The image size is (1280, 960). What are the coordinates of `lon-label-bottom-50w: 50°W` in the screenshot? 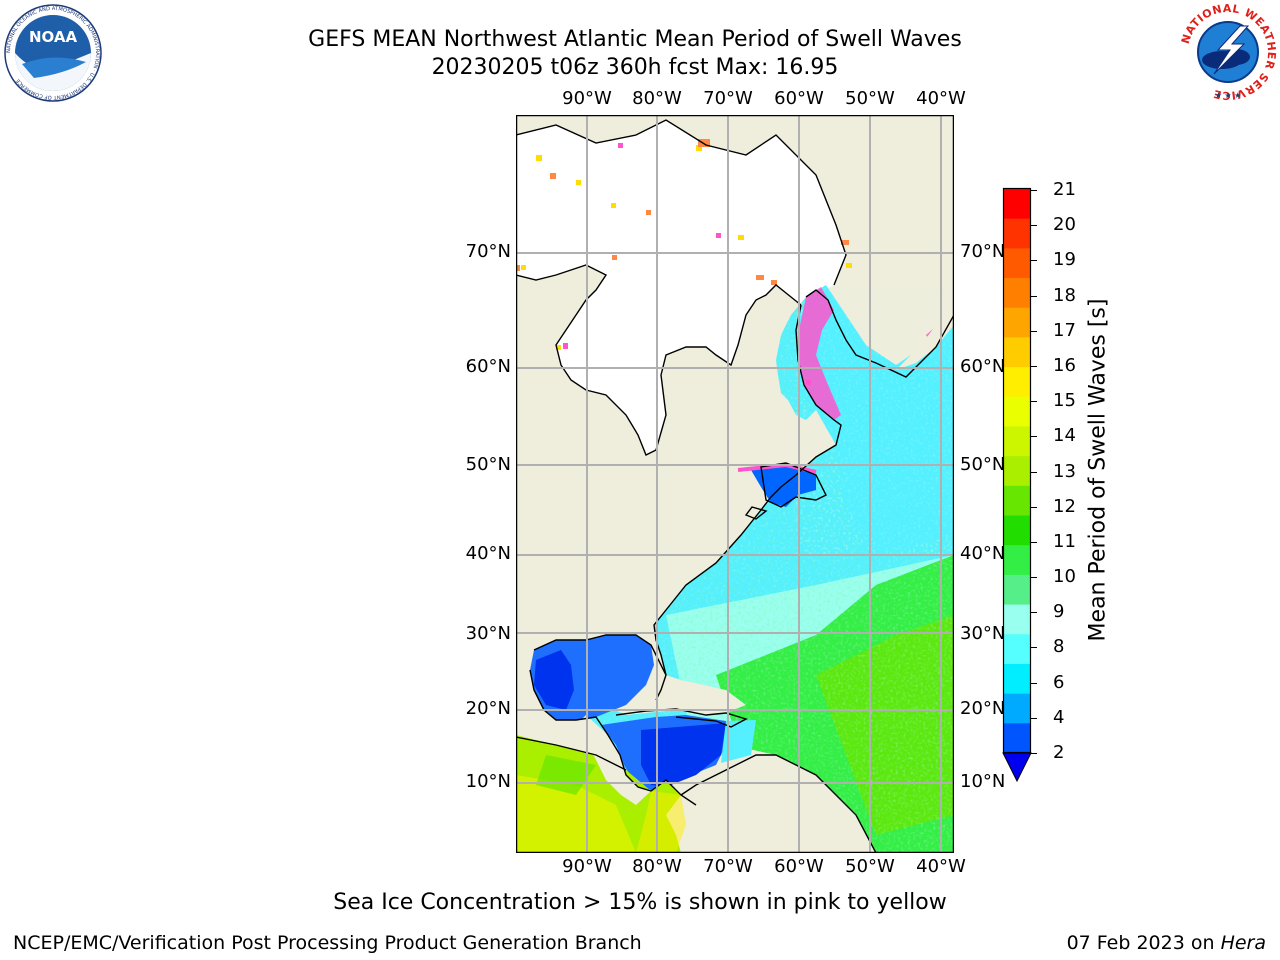 It's located at (870, 866).